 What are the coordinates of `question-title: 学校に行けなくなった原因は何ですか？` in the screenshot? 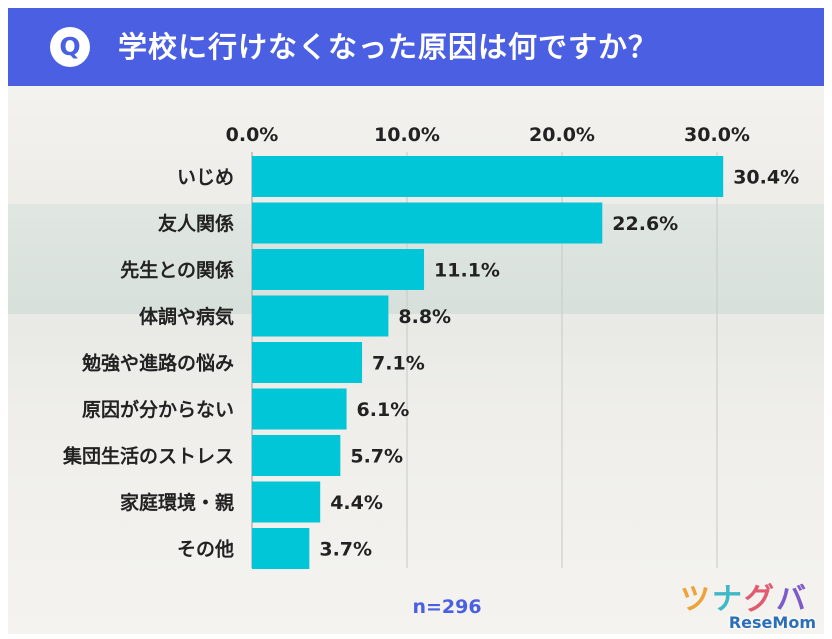 It's located at (388, 47).